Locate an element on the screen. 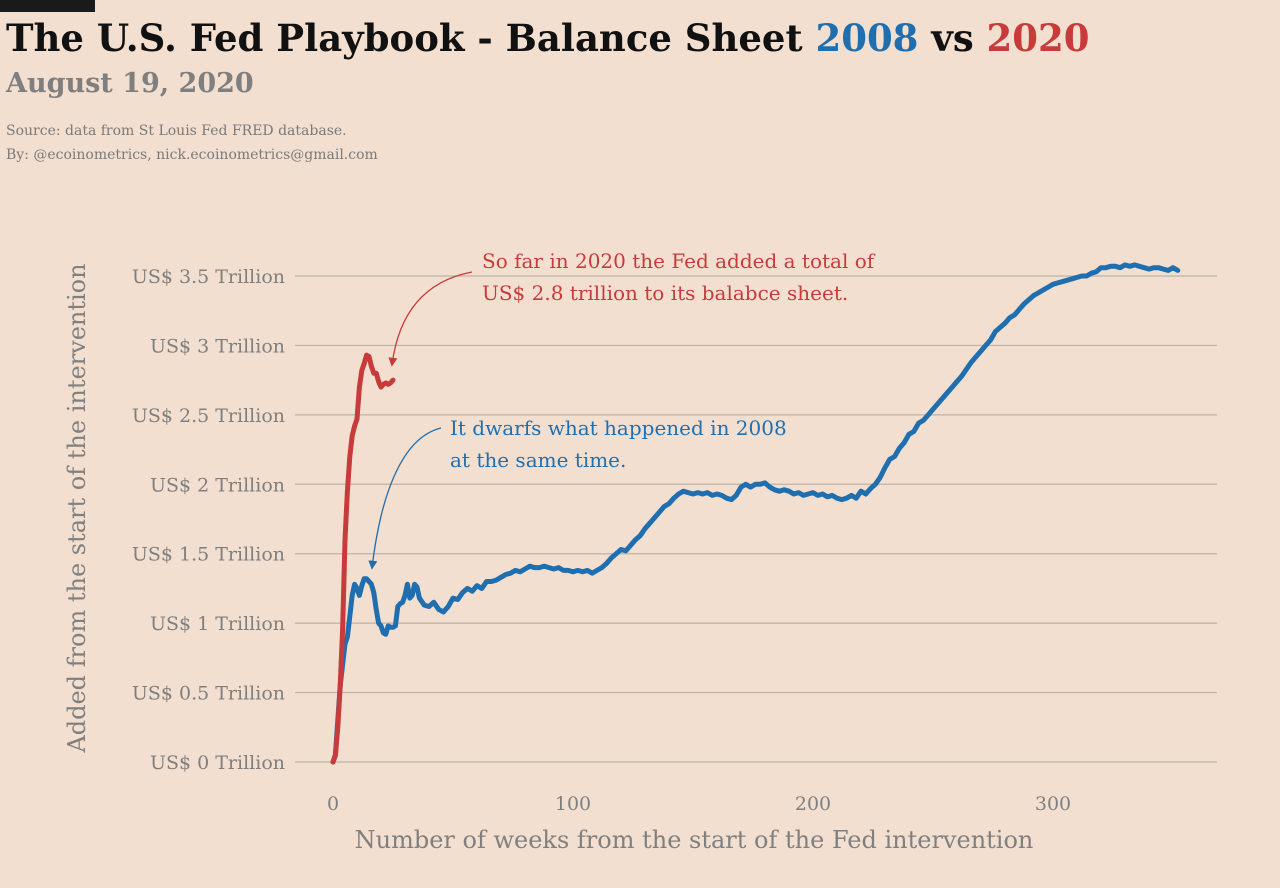 The height and width of the screenshot is (888, 1280). annotation-2008-line-2: at the same time. is located at coordinates (538, 460).